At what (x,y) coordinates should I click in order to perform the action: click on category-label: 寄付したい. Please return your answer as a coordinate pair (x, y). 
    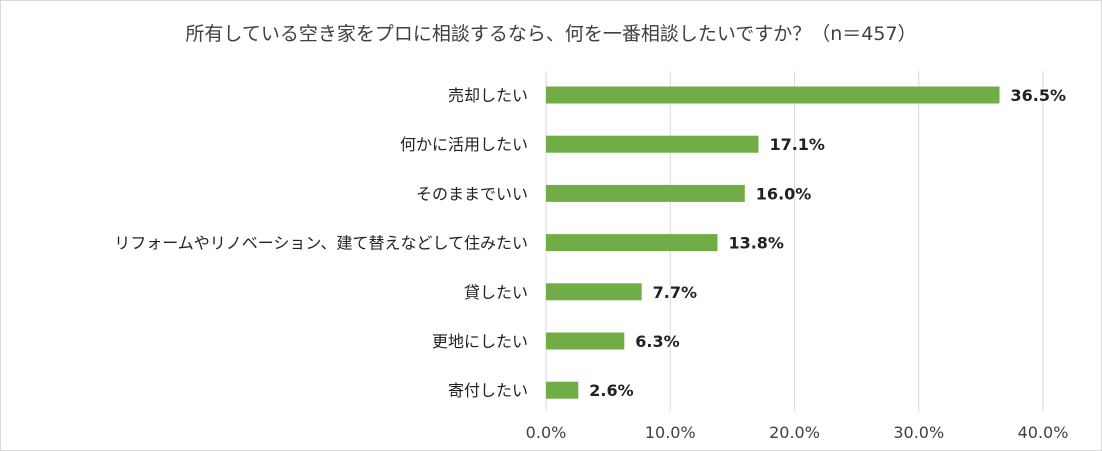
    Looking at the image, I should click on (488, 390).